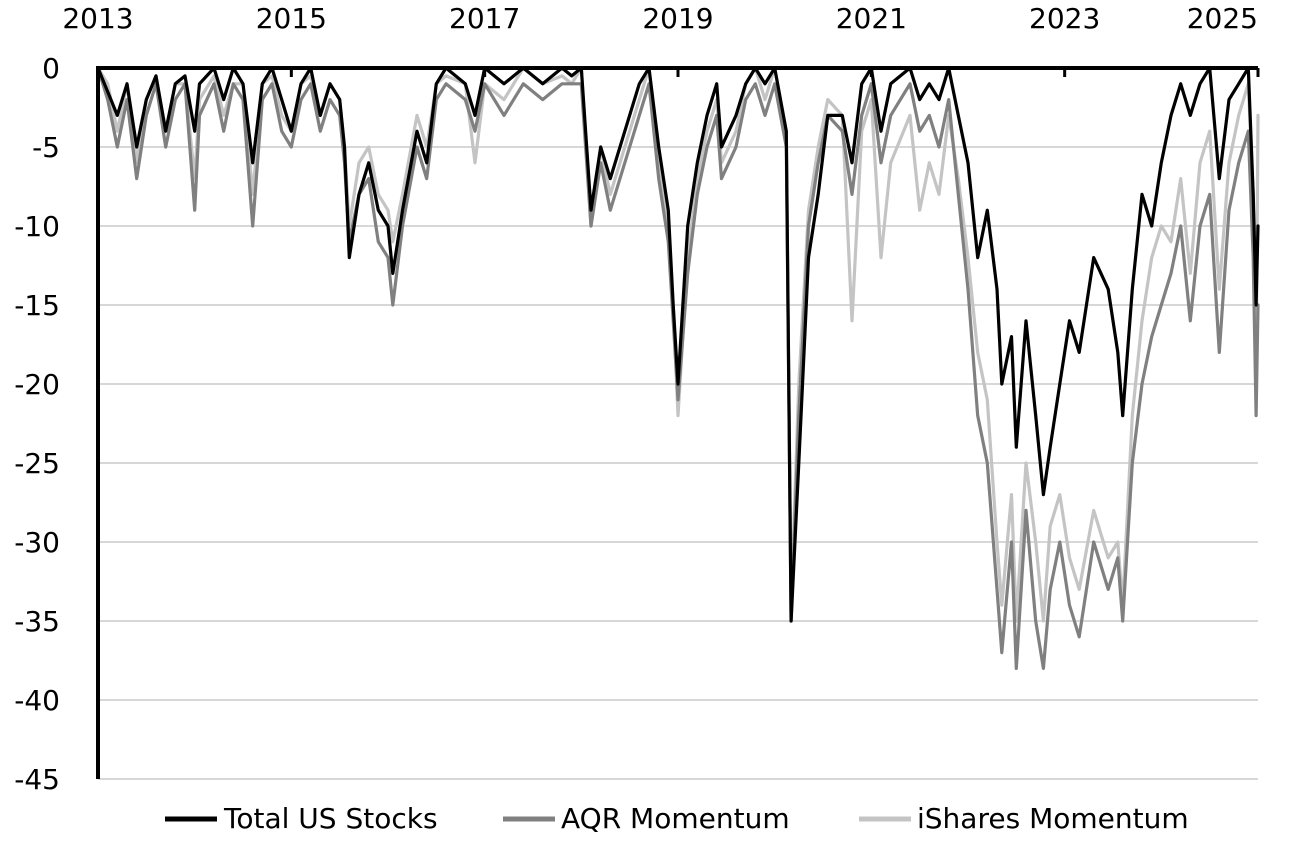 Image resolution: width=1296 pixels, height=847 pixels. What do you see at coordinates (51, 68) in the screenshot?
I see `y-tick-label-0: 0` at bounding box center [51, 68].